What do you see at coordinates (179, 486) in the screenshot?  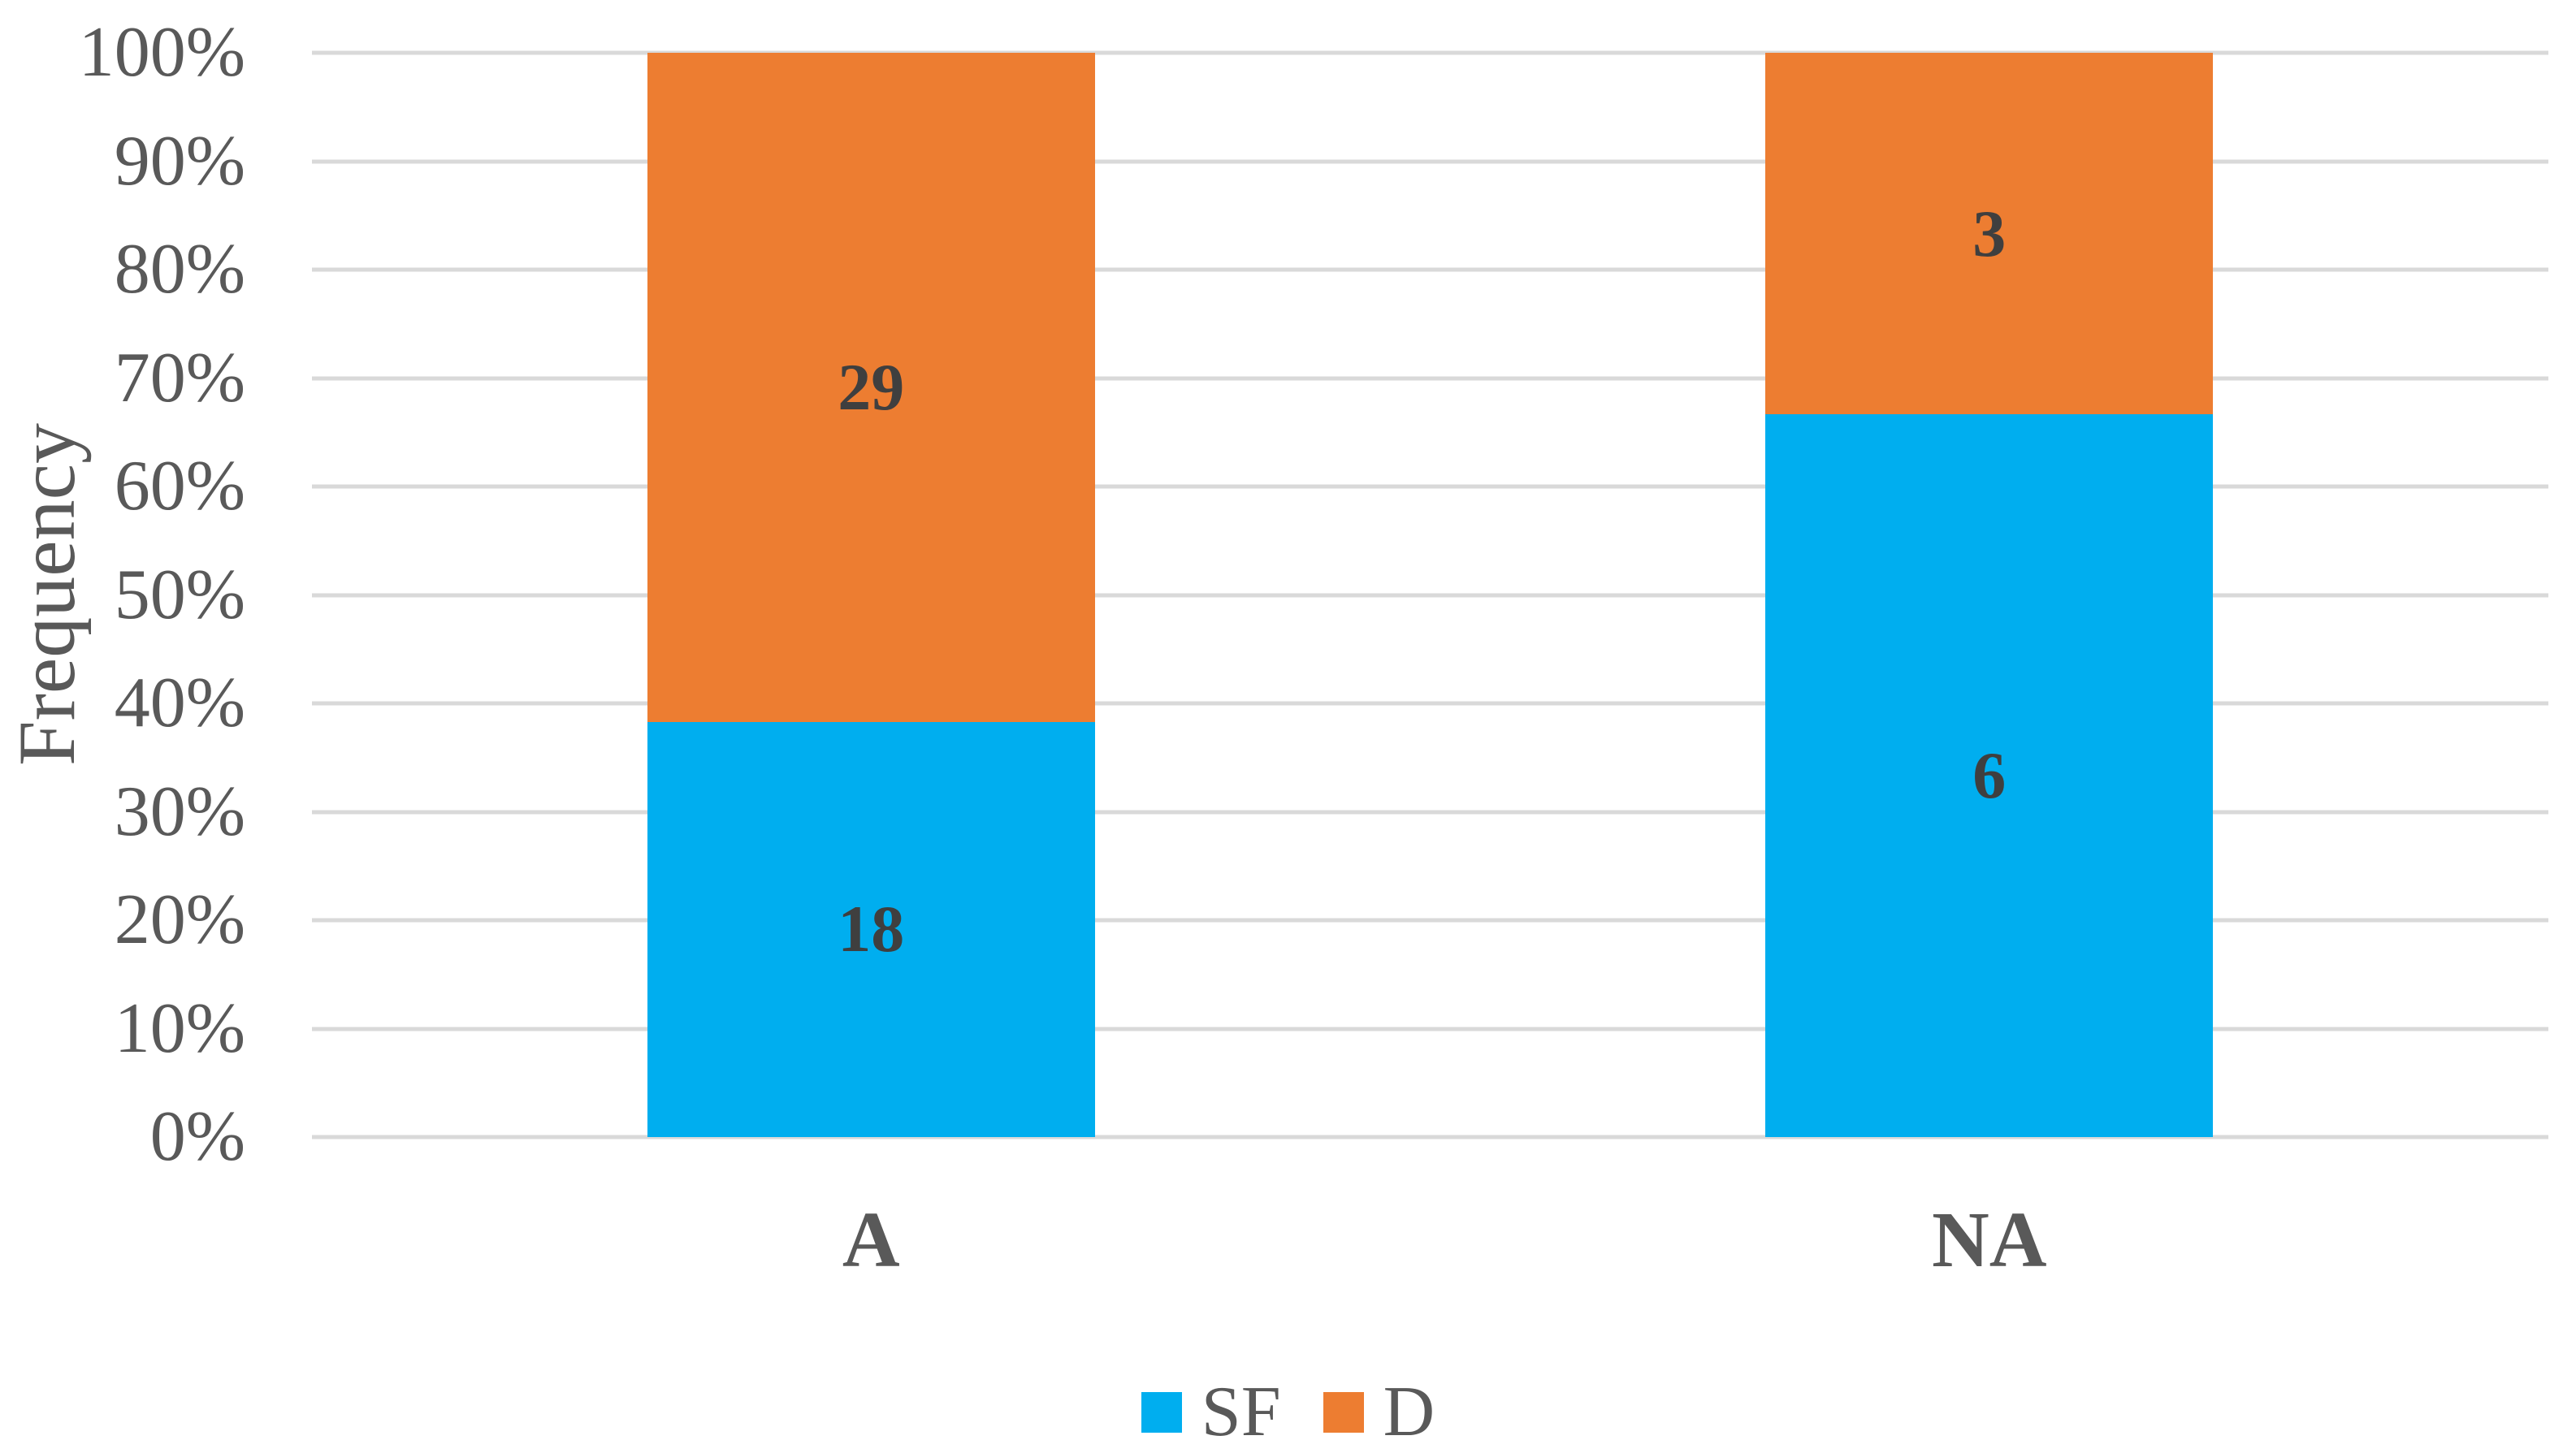 I see `y-tick-label: 60%` at bounding box center [179, 486].